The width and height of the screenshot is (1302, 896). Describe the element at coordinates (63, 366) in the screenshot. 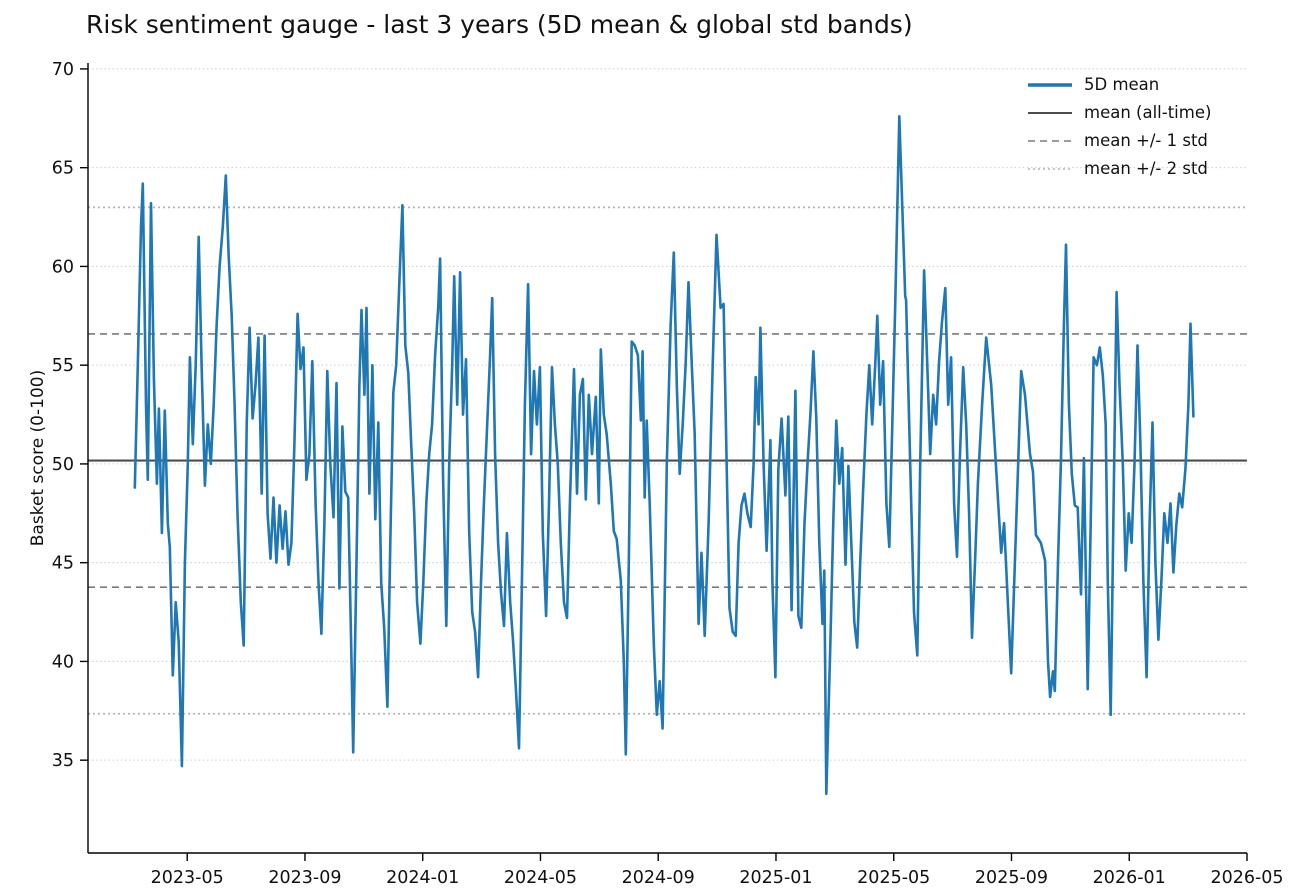

I see `y-tick-label: 55` at that location.